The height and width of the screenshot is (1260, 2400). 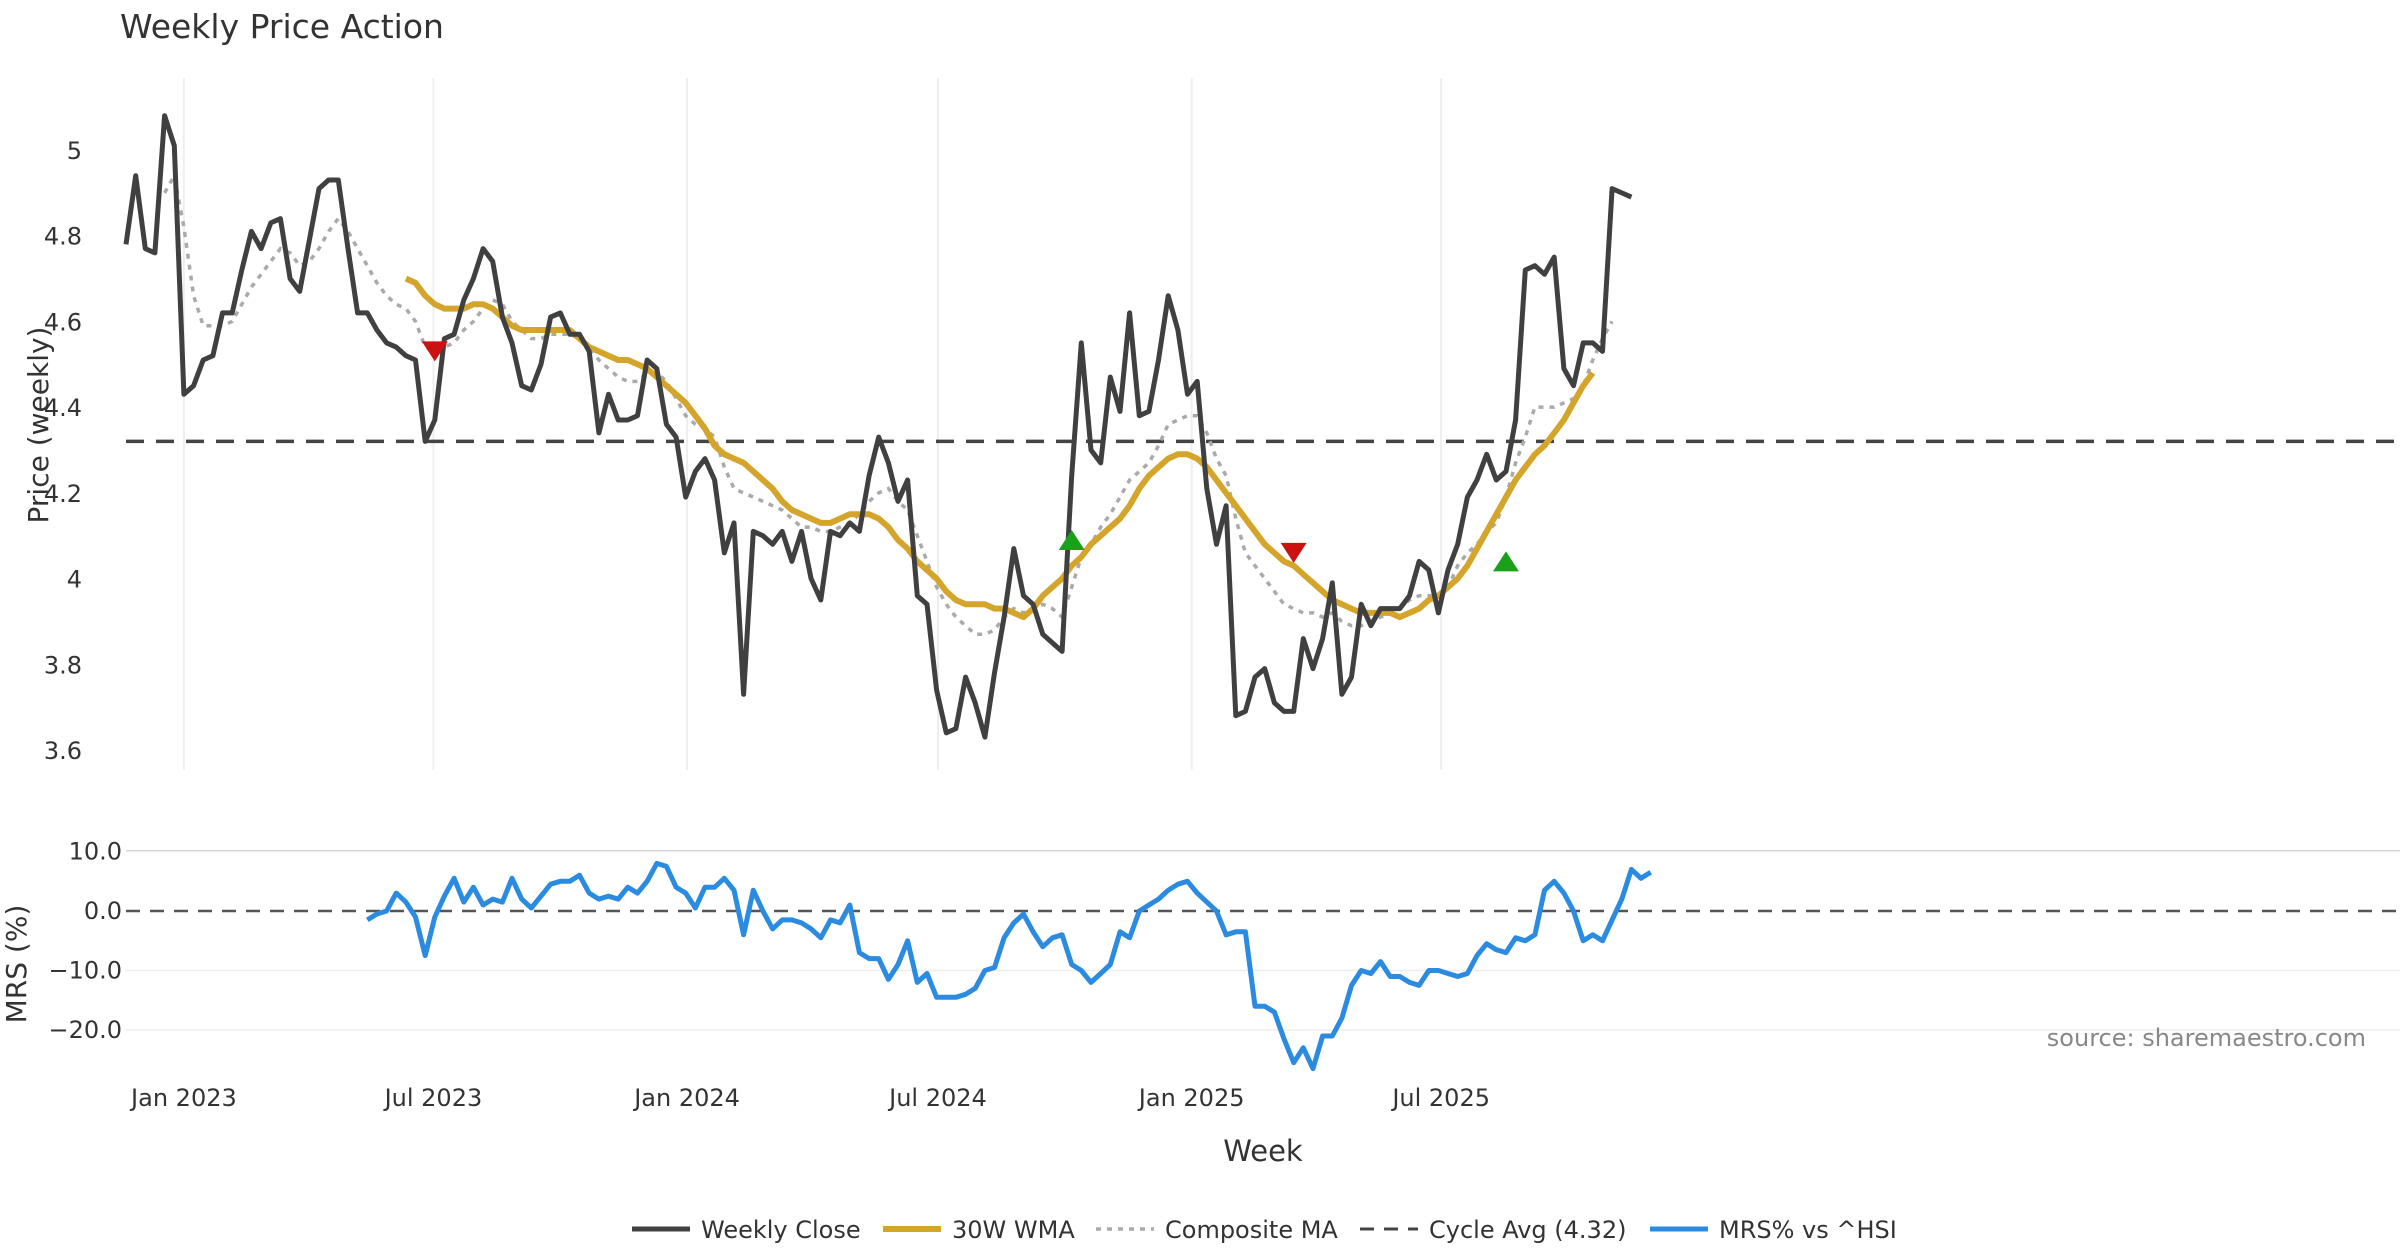 I want to click on legend-item-cycle-avg: Cycle Avg (4.32), so click(x=1493, y=1230).